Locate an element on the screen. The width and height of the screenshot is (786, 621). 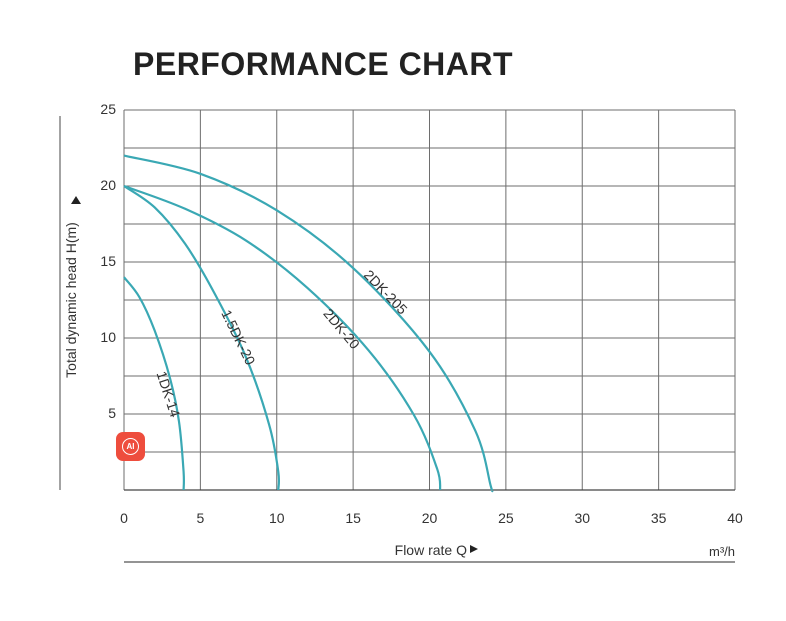
x-axis-unit: m³/h is located at coordinates (722, 551).